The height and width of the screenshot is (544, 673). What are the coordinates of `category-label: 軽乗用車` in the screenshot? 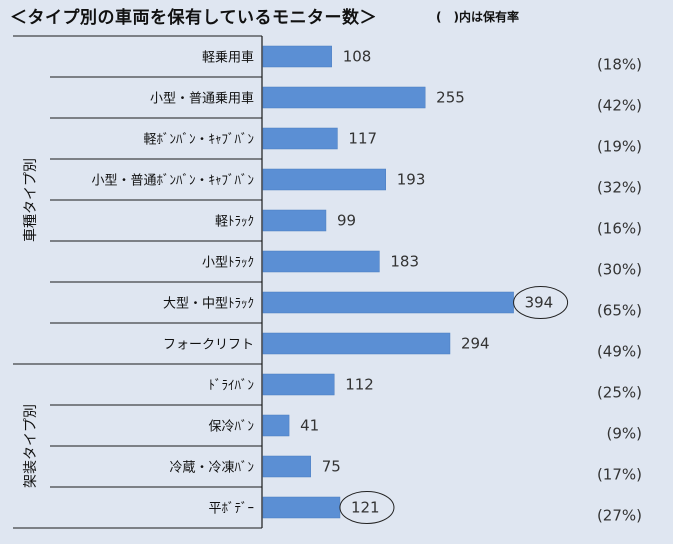 It's located at (228, 58).